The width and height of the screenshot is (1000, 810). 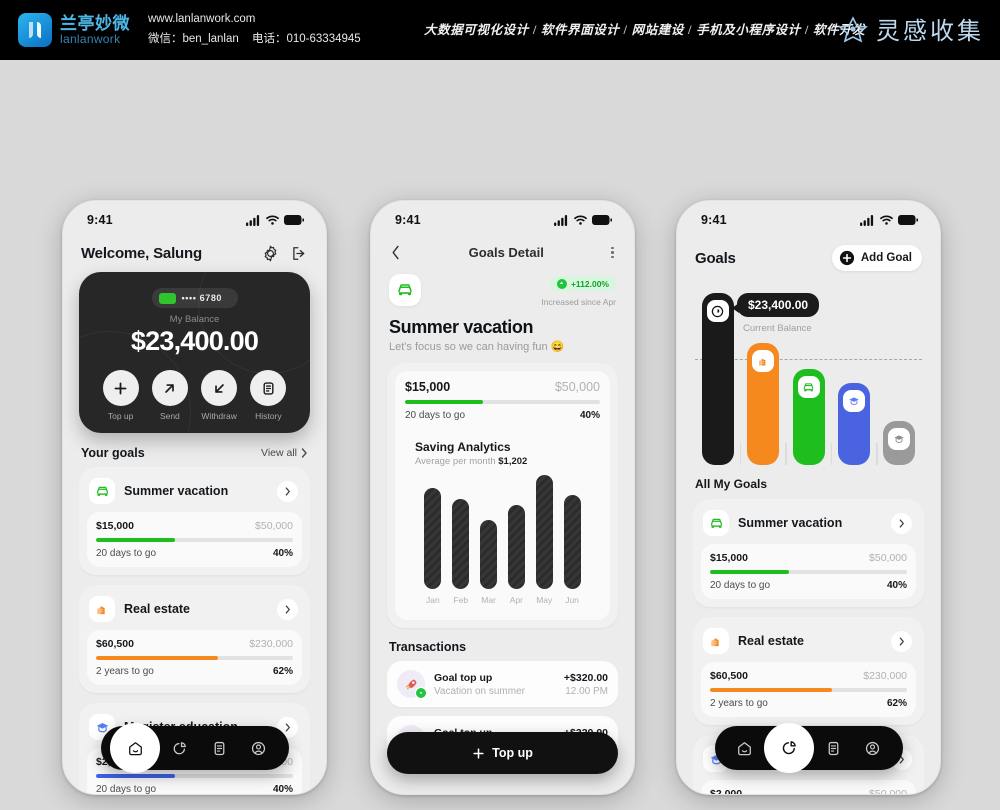 What do you see at coordinates (95, 23) in the screenshot?
I see `brand-name-cn: 兰亭妙微` at bounding box center [95, 23].